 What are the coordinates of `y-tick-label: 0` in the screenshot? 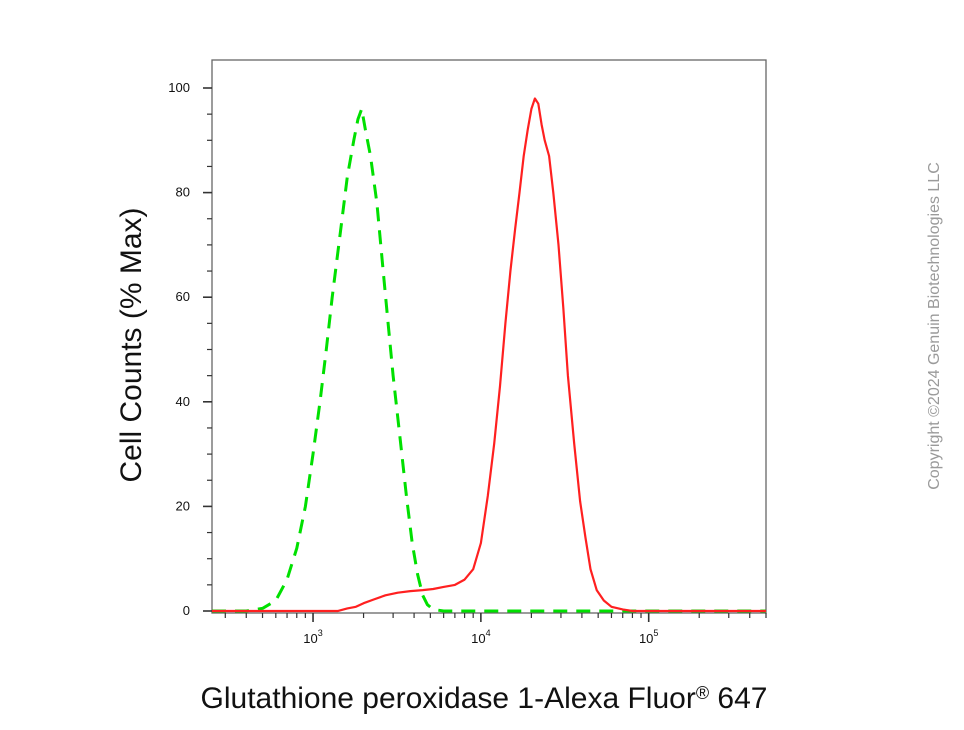 It's located at (186, 610).